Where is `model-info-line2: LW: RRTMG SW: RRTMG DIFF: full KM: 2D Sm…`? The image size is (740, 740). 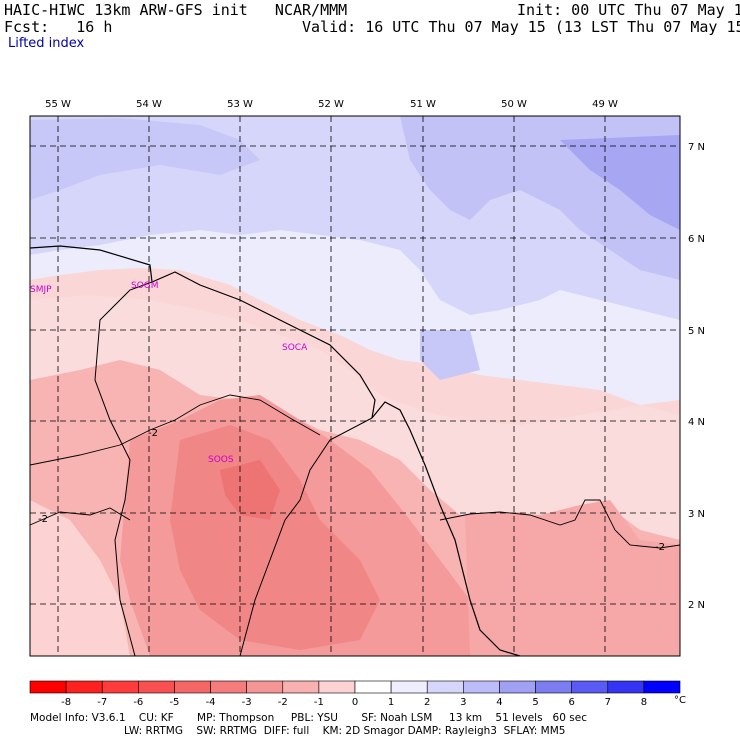 model-info-line2: LW: RRTMG SW: RRTMG DIFF: full KM: 2D Sm… is located at coordinates (345, 731).